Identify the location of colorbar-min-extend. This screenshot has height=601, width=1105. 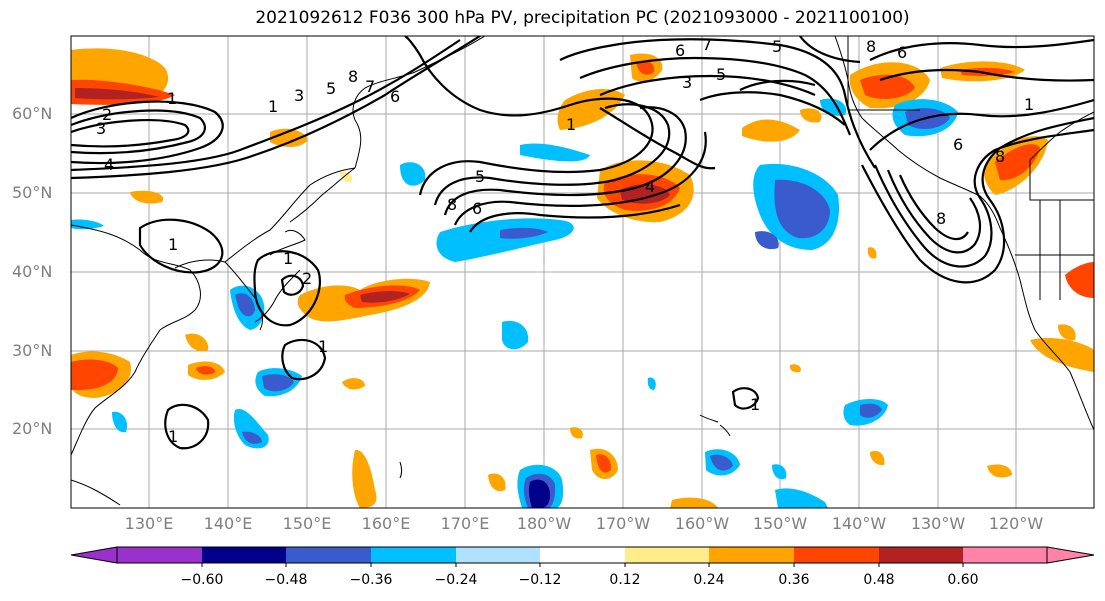
(94, 555).